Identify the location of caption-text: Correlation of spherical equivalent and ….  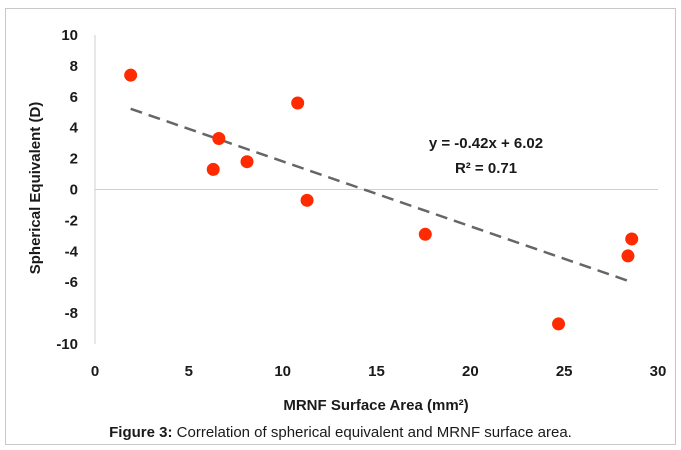
(372, 432).